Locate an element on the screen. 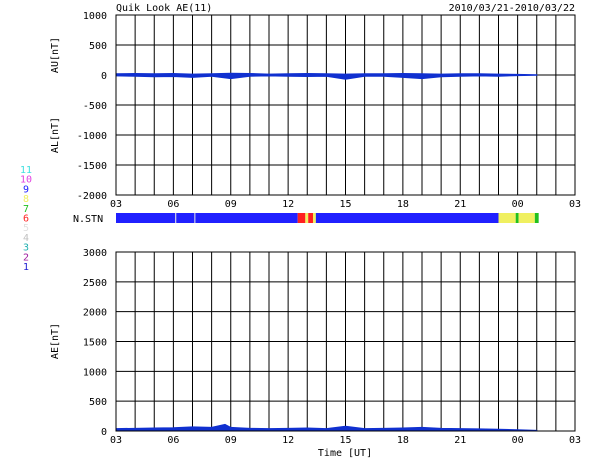 This screenshot has height=460, width=590. y-tick-label: -1500 is located at coordinates (92, 166).